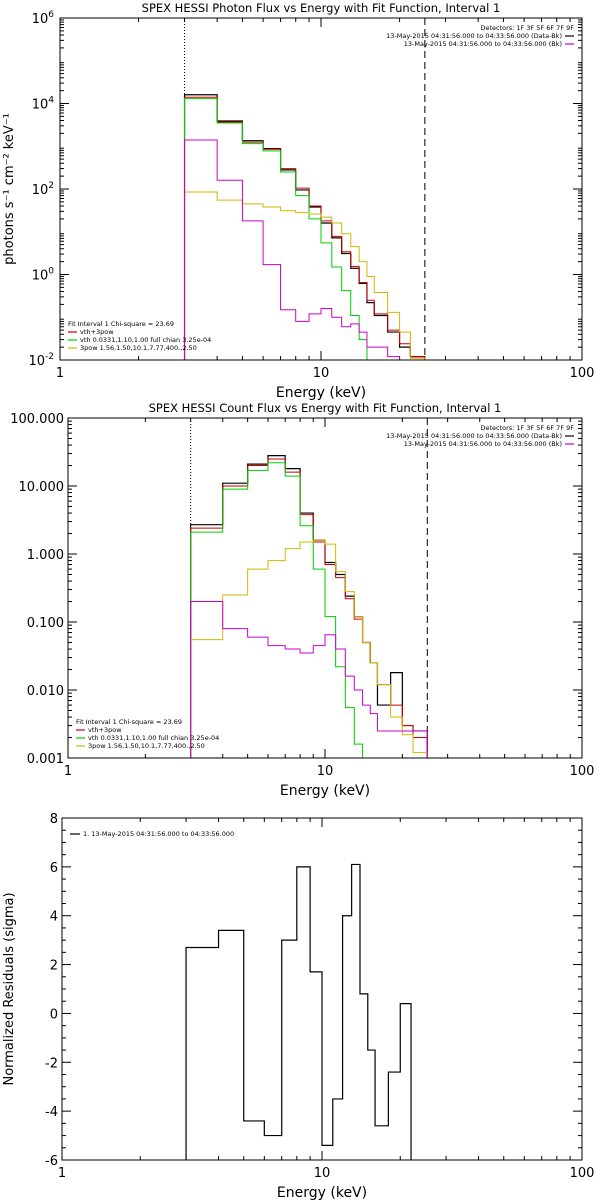  Describe the element at coordinates (45, 555) in the screenshot. I see `count-y-tick-label: 1.000` at that location.